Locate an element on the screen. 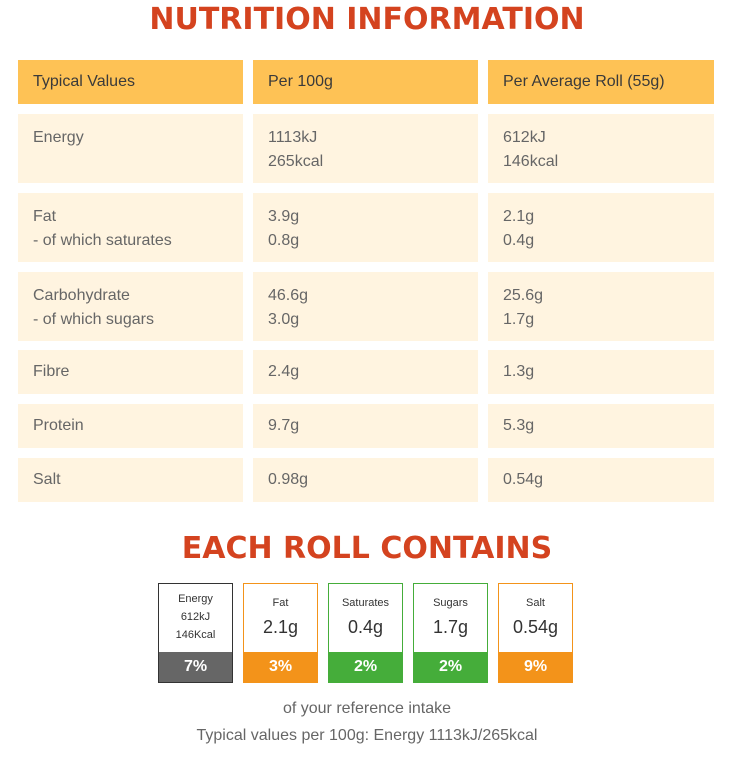 The height and width of the screenshot is (761, 734). row-per-100g: 46.6g 3.0g is located at coordinates (365, 306).